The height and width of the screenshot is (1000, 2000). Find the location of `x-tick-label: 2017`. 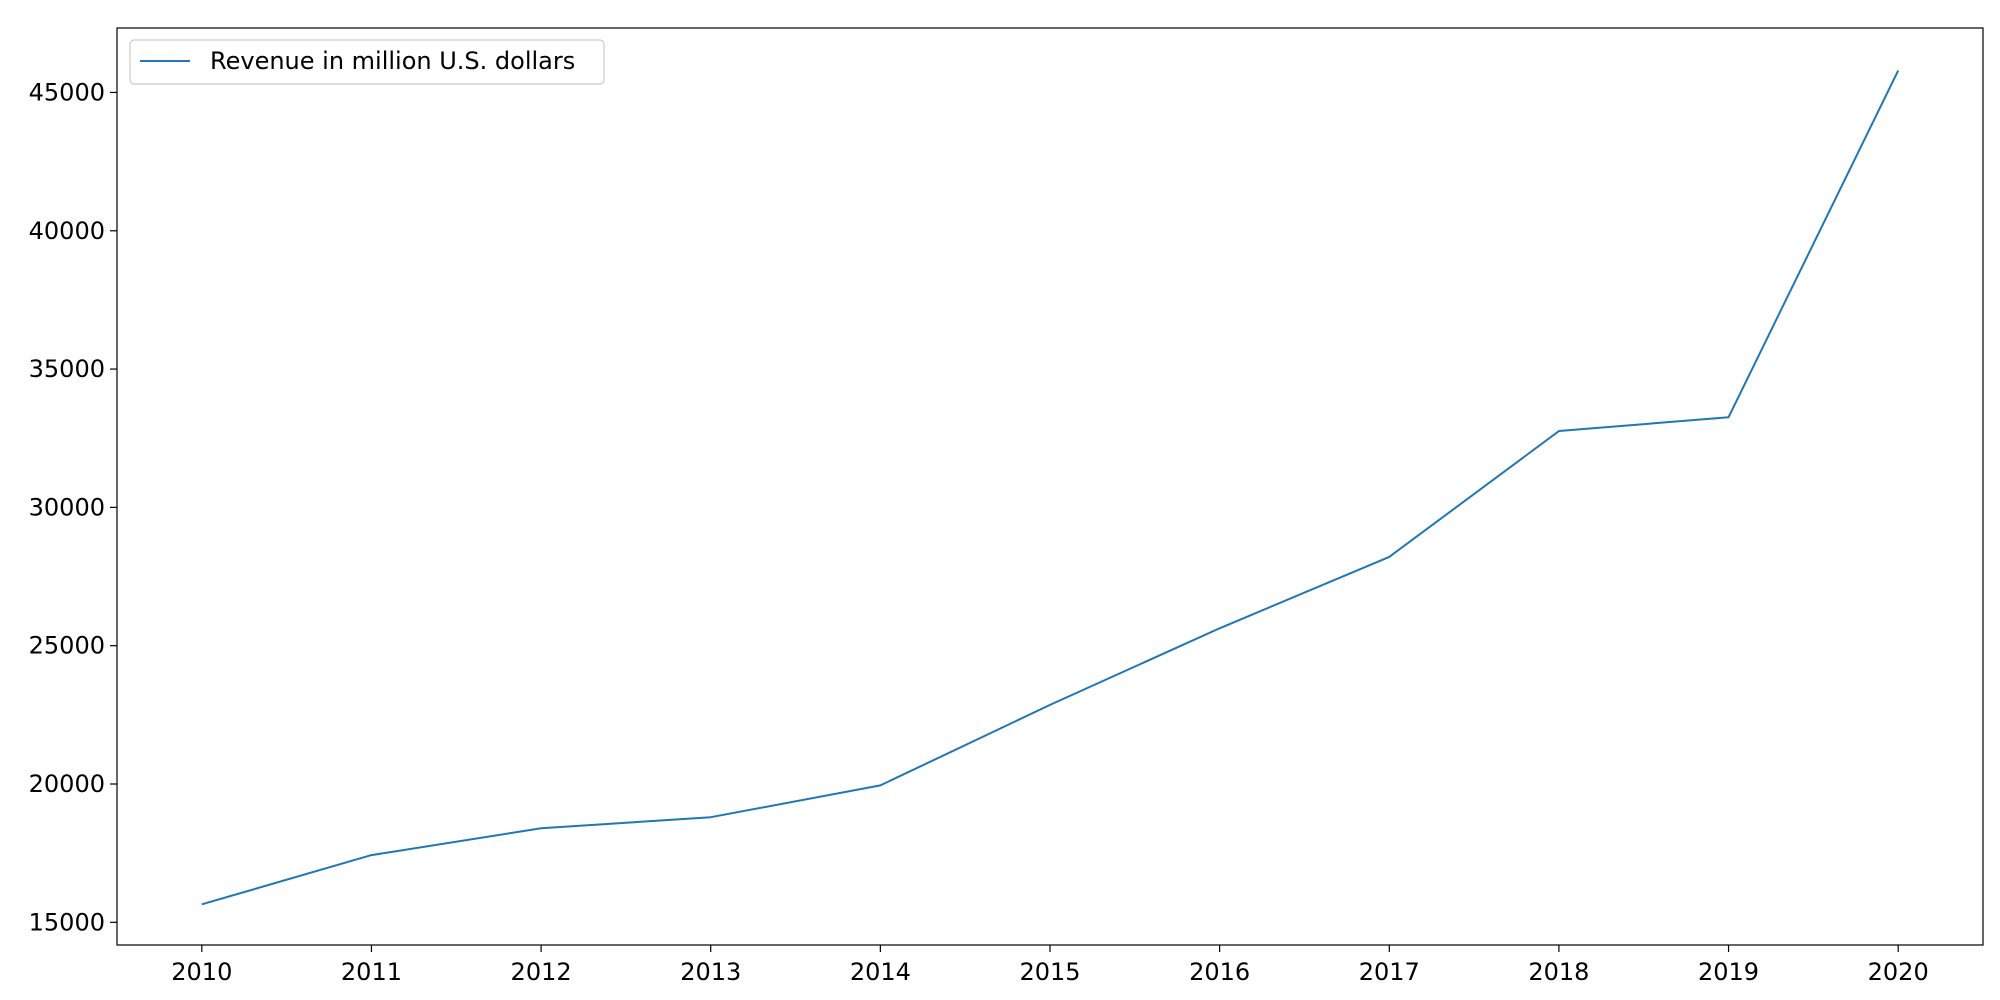

x-tick-label: 2017 is located at coordinates (1389, 972).